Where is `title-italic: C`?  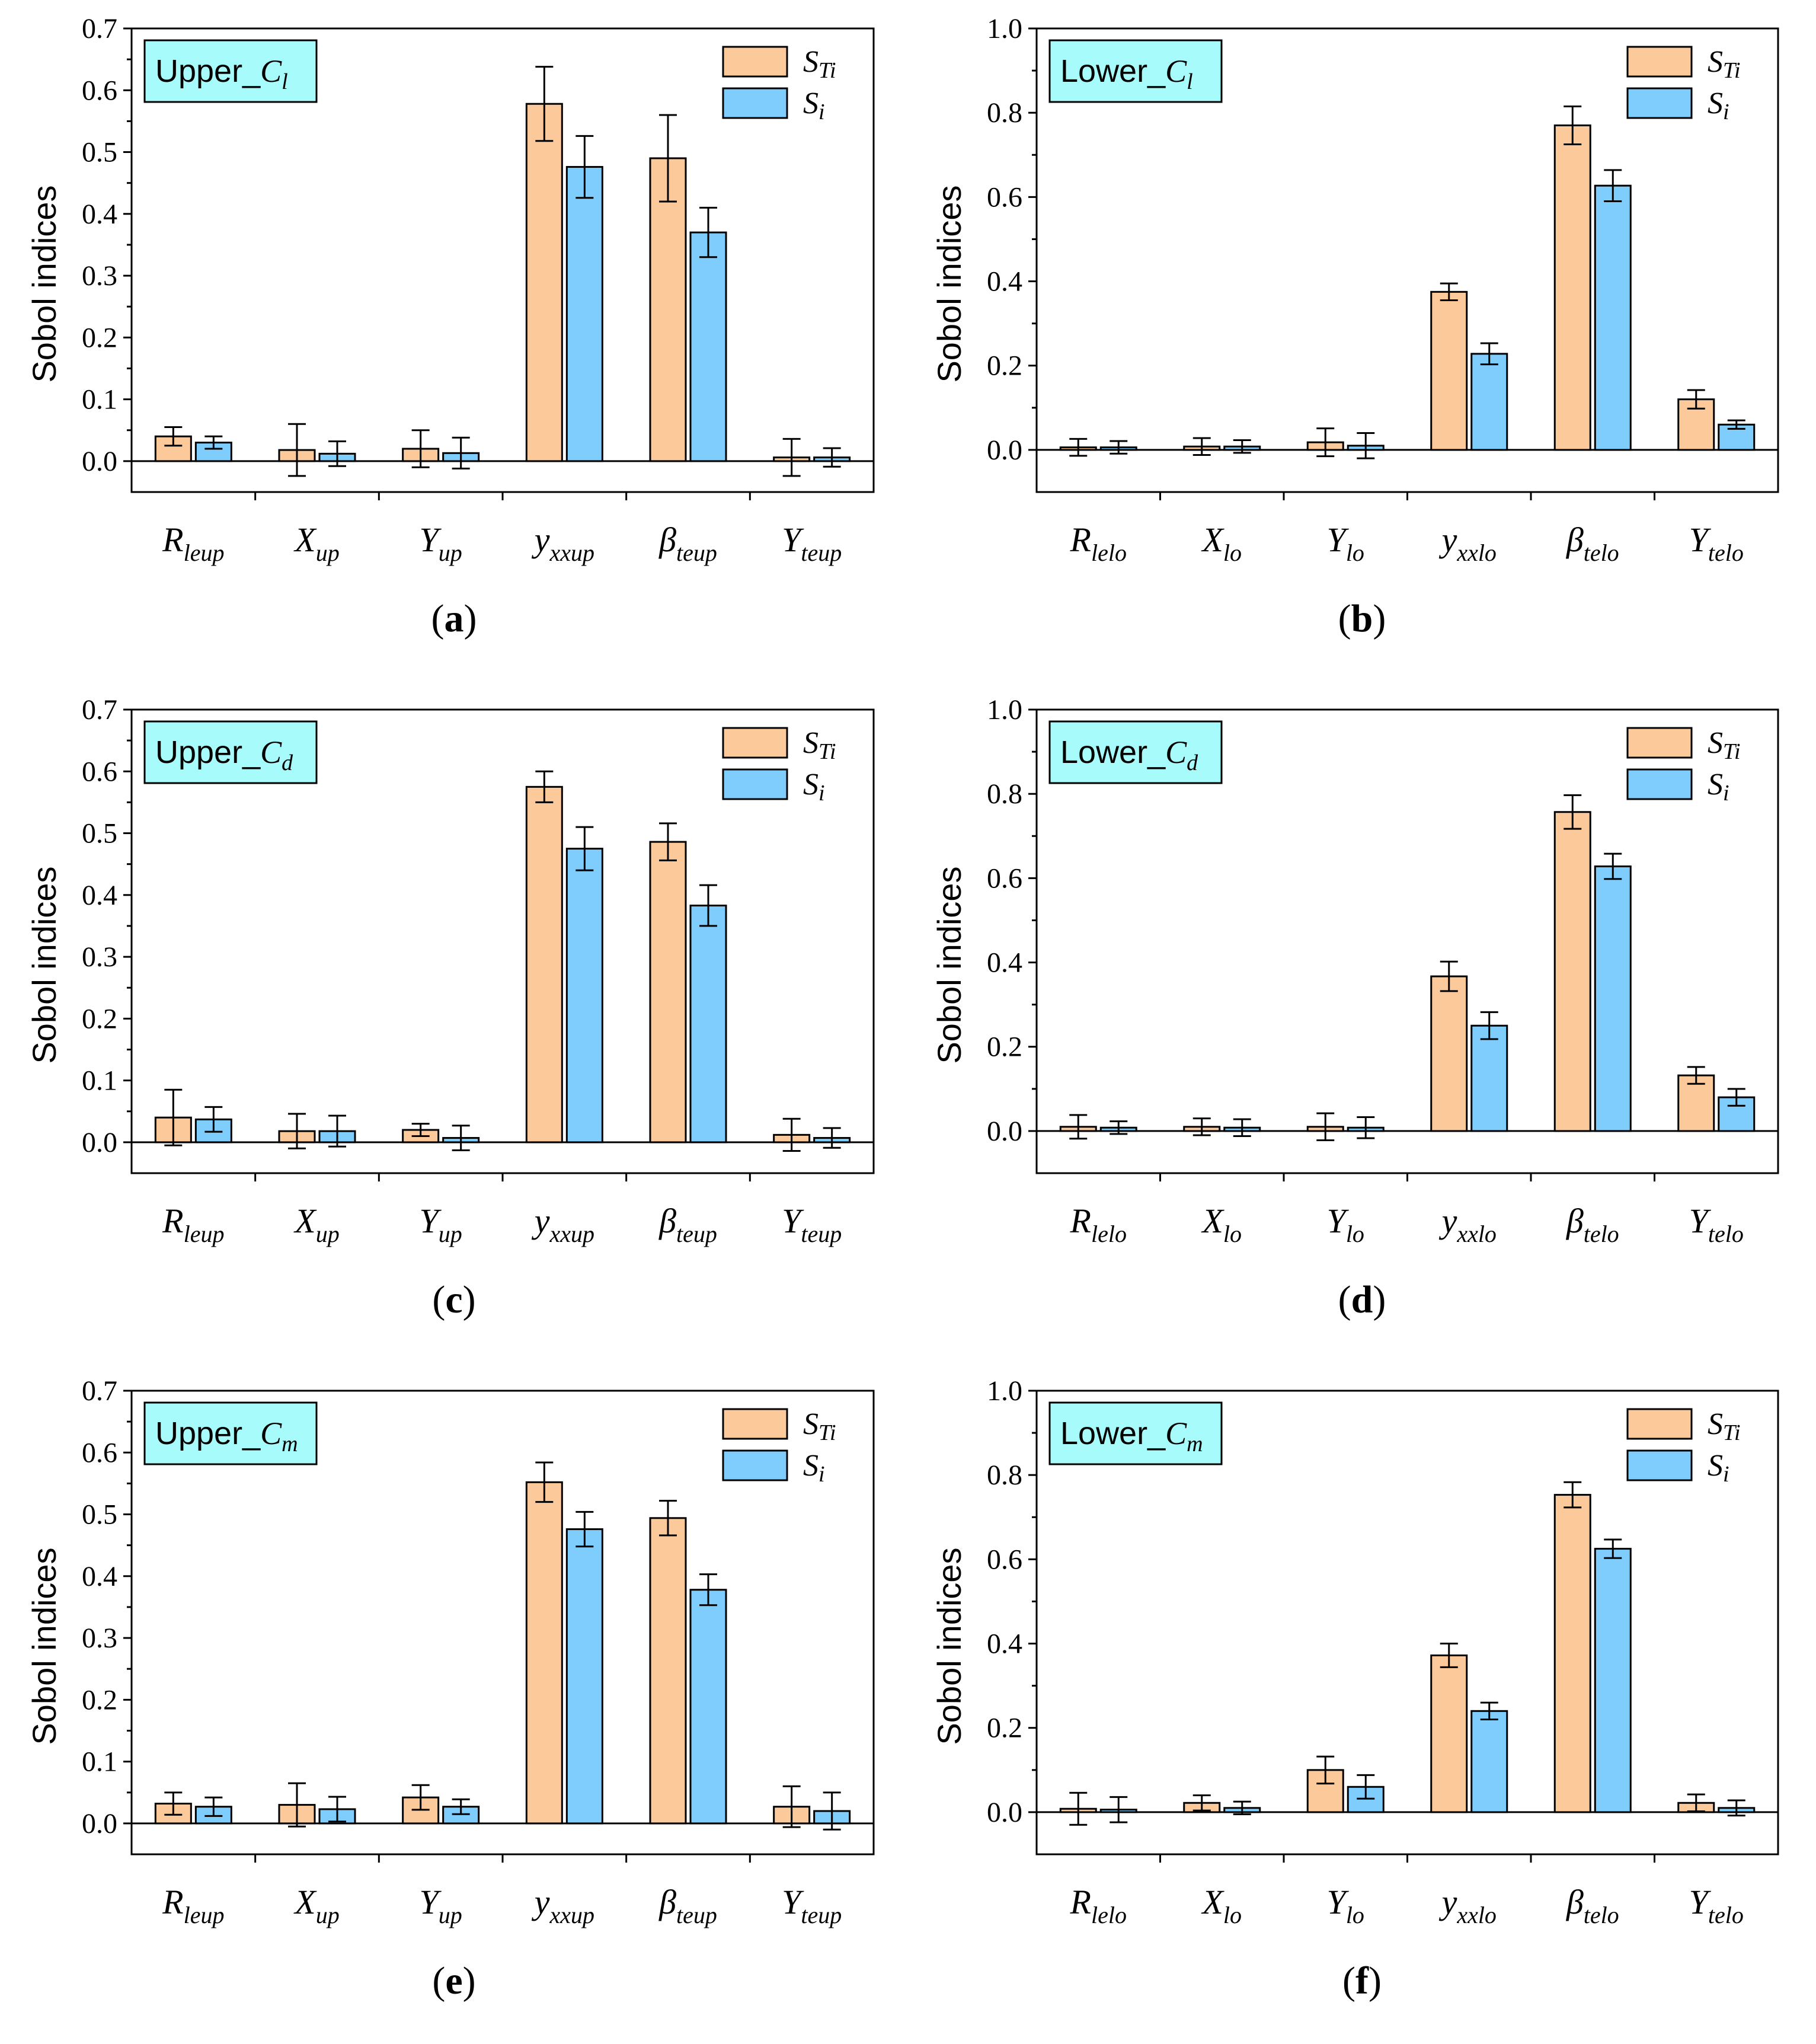 title-italic: C is located at coordinates (1176, 752).